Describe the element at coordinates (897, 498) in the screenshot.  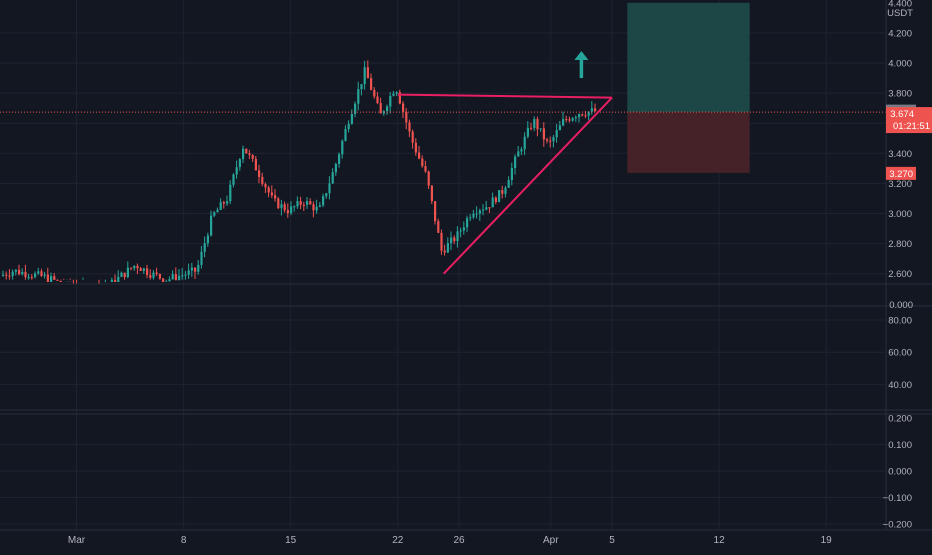
I see `macd-tick-label: −0.100` at that location.